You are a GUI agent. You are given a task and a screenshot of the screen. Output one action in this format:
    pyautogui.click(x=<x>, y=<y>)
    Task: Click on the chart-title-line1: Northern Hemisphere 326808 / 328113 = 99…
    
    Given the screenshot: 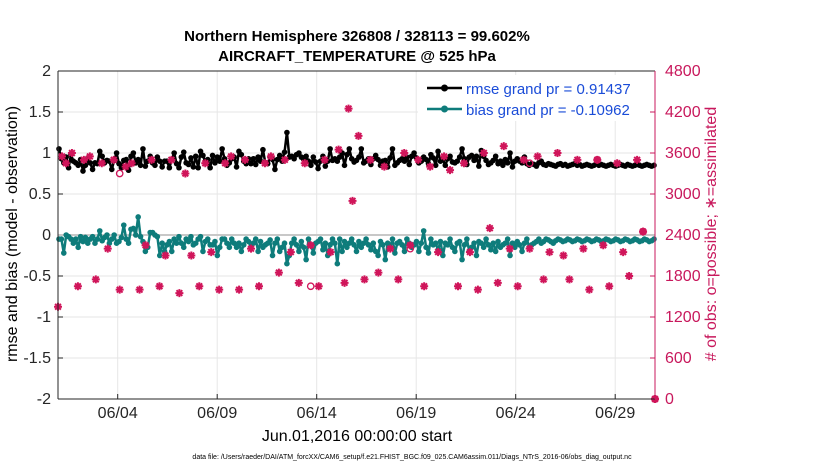 What is the action you would take?
    pyautogui.click(x=357, y=36)
    